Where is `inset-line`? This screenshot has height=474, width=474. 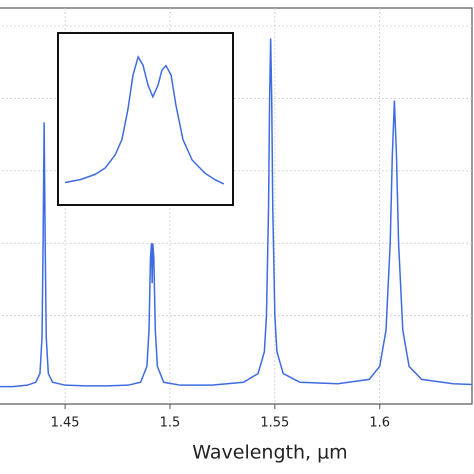 inset-line is located at coordinates (144, 120).